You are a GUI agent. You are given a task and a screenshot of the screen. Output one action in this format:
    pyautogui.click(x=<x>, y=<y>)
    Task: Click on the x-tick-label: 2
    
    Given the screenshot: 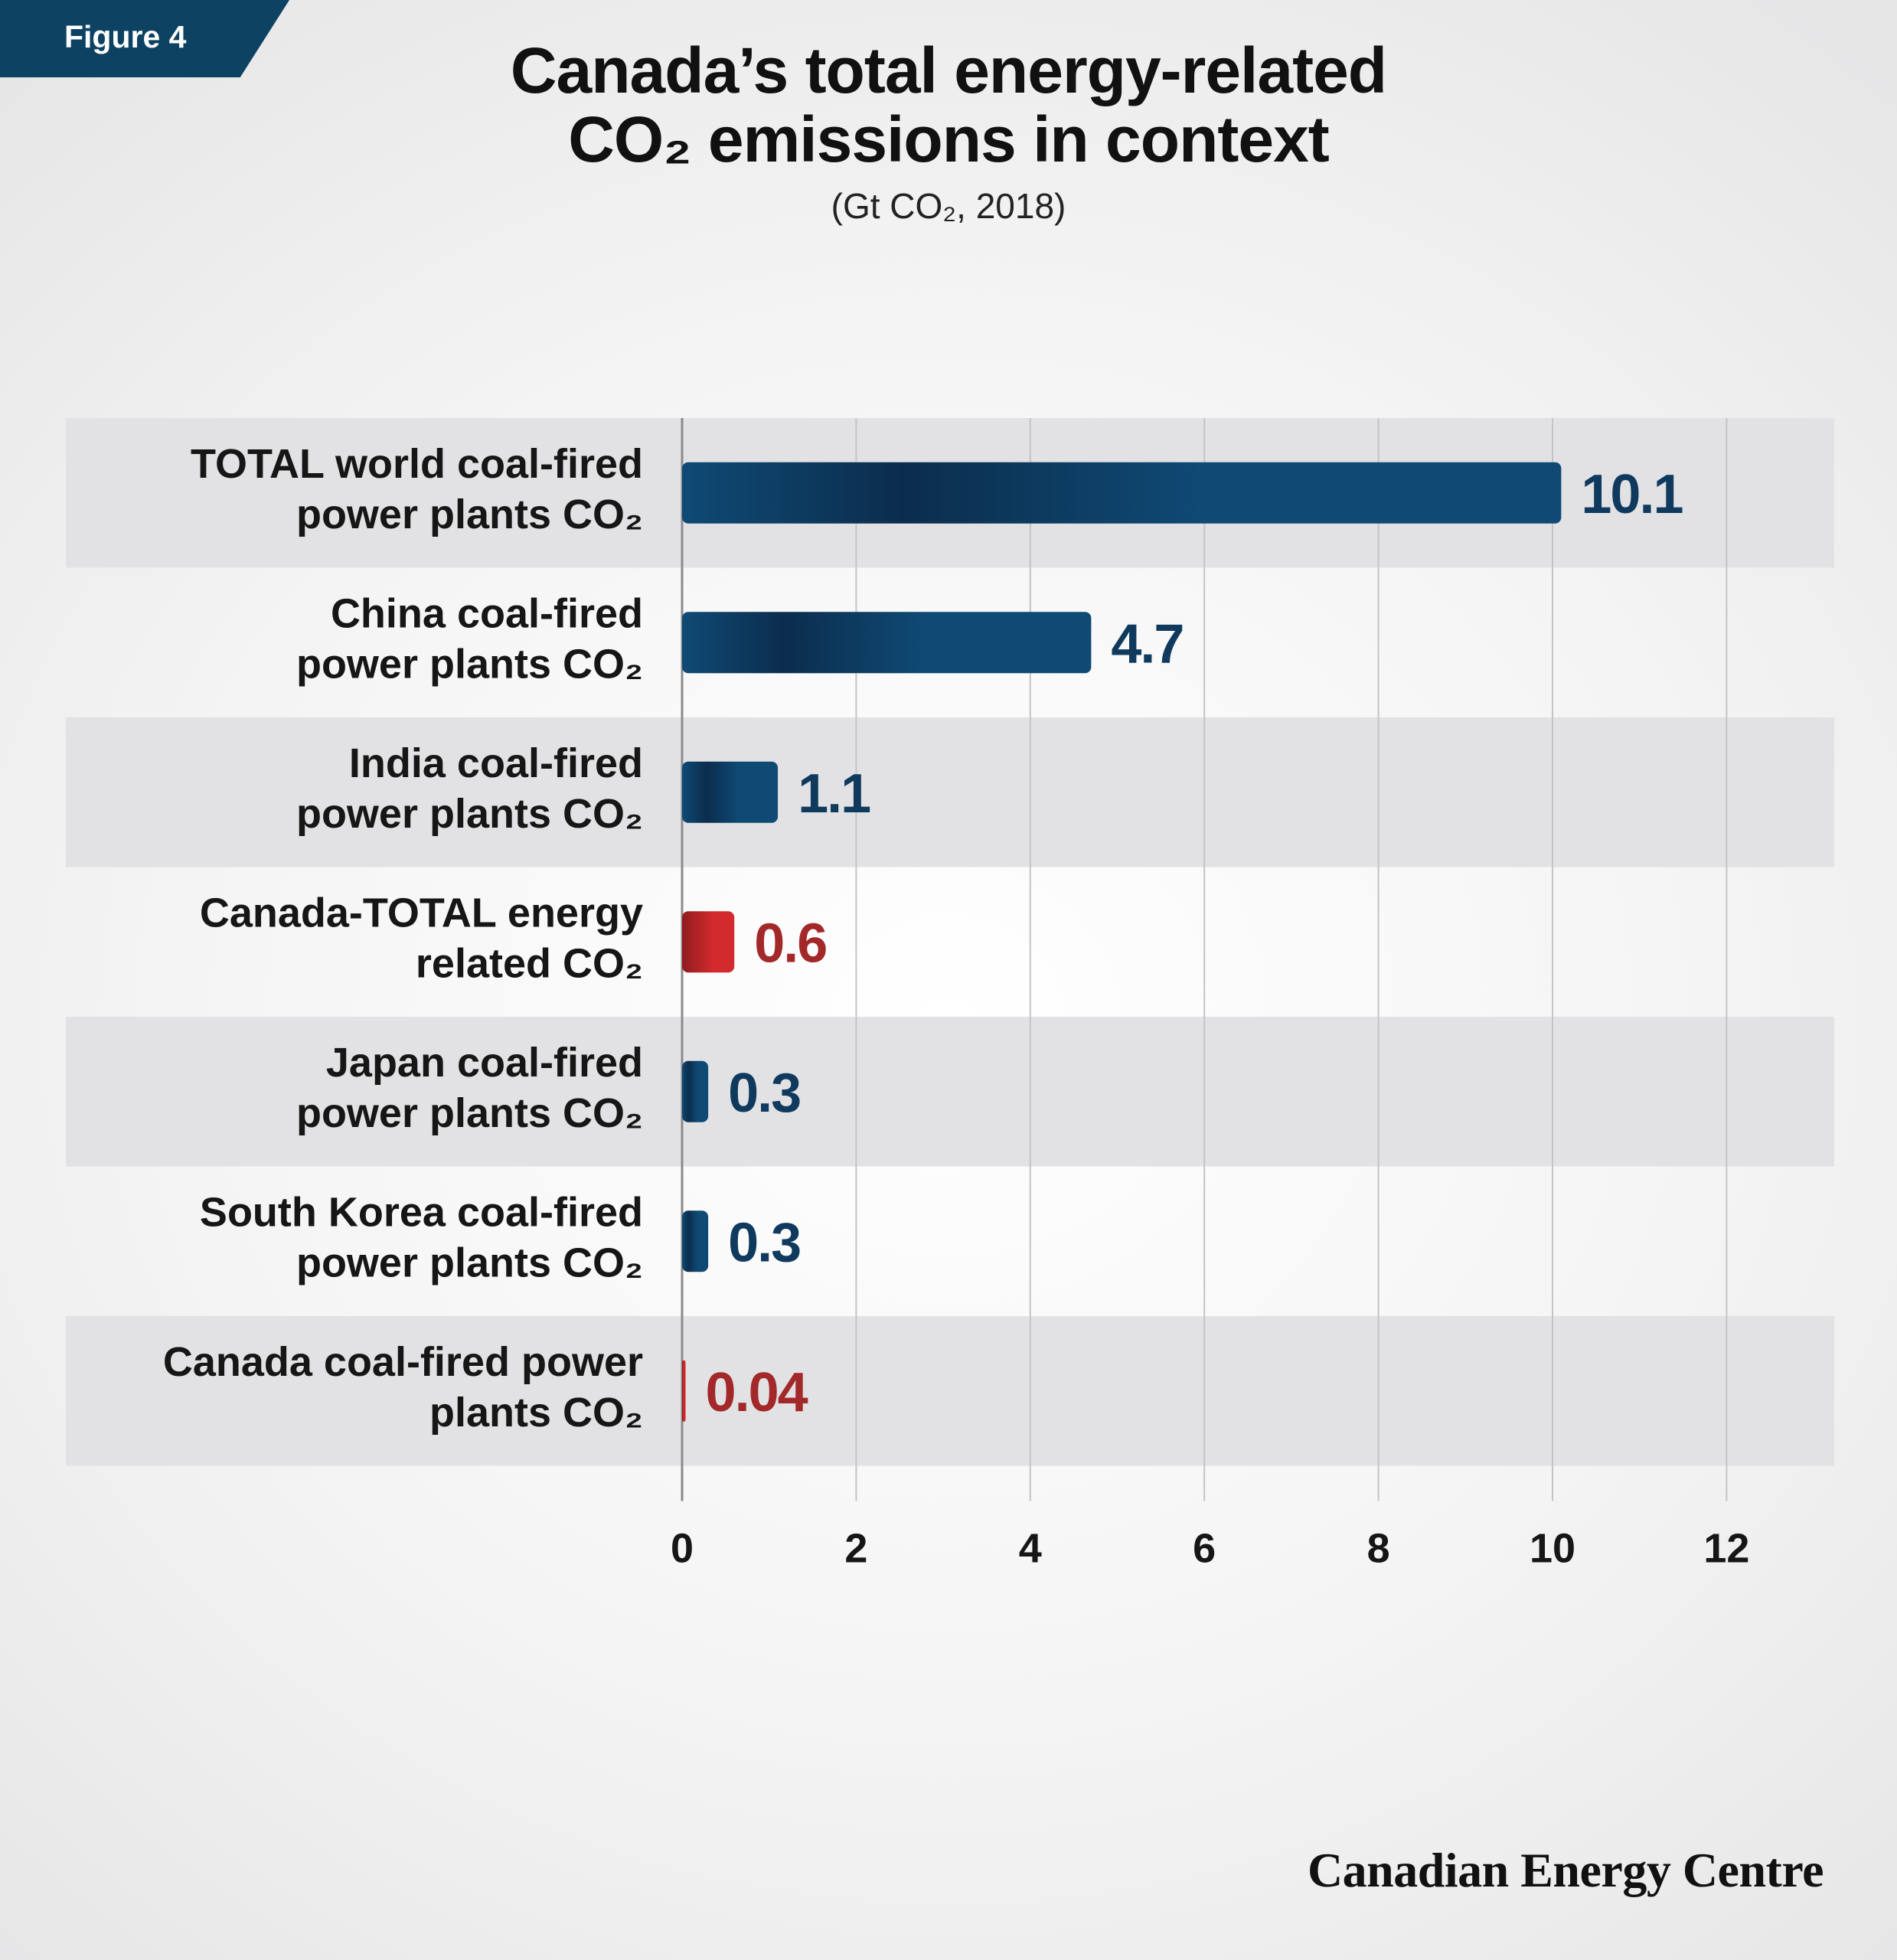 What is the action you would take?
    pyautogui.click(x=855, y=1549)
    